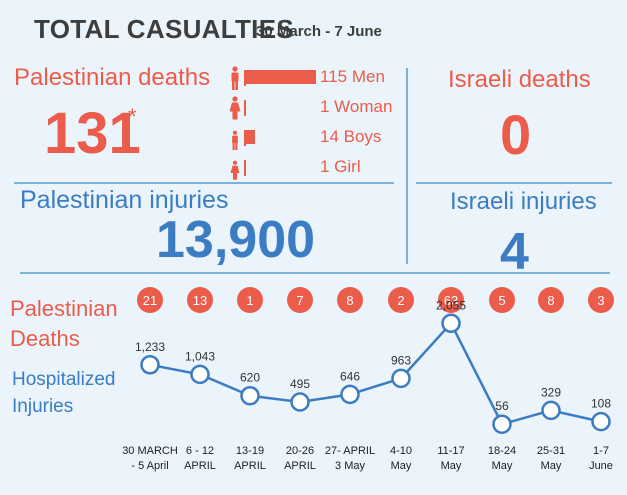  I want to click on deaths-value: 1, so click(249, 300).